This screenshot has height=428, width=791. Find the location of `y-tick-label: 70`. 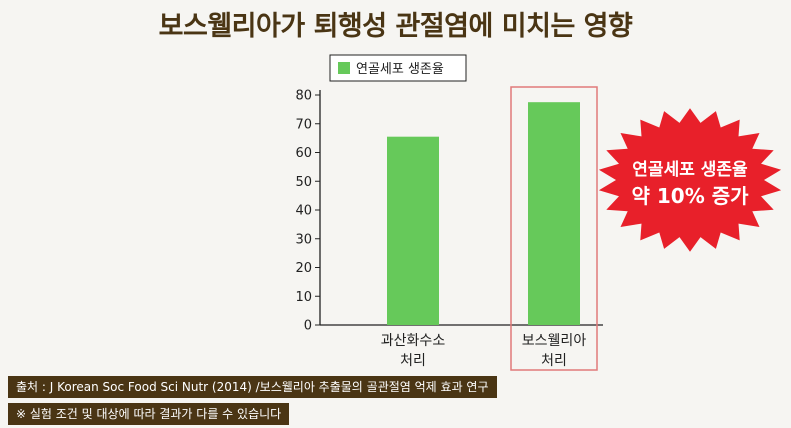

y-tick-label: 70 is located at coordinates (303, 124).